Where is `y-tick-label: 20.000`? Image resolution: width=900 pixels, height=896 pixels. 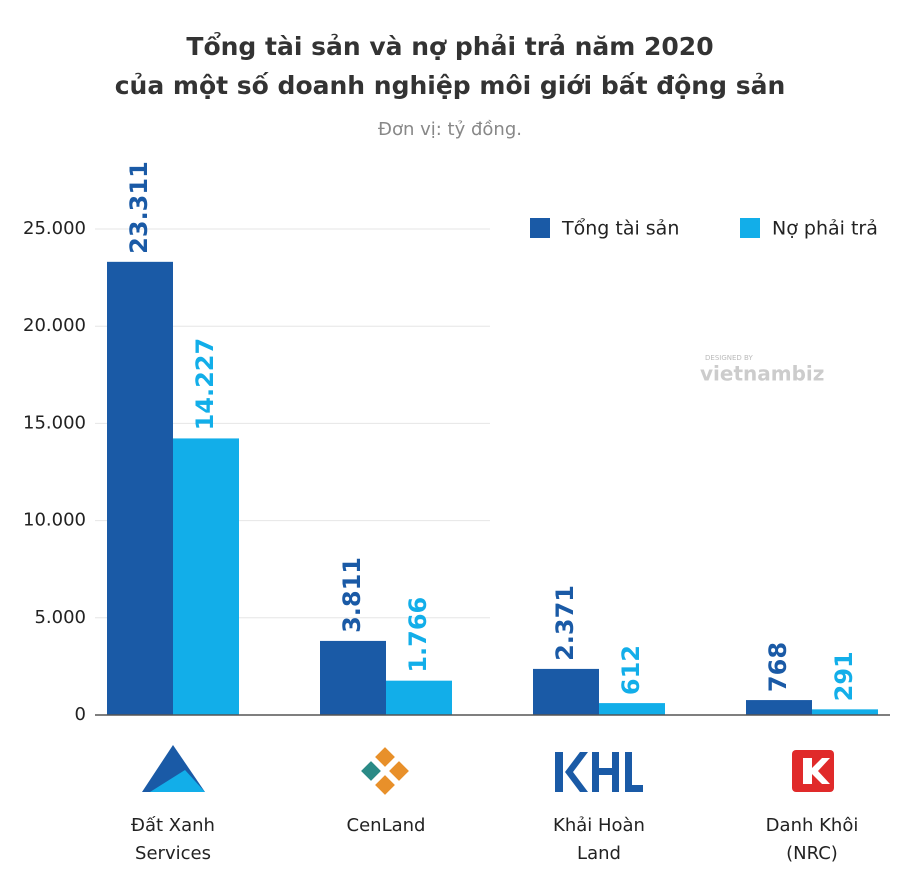
y-tick-label: 20.000 is located at coordinates (54, 325).